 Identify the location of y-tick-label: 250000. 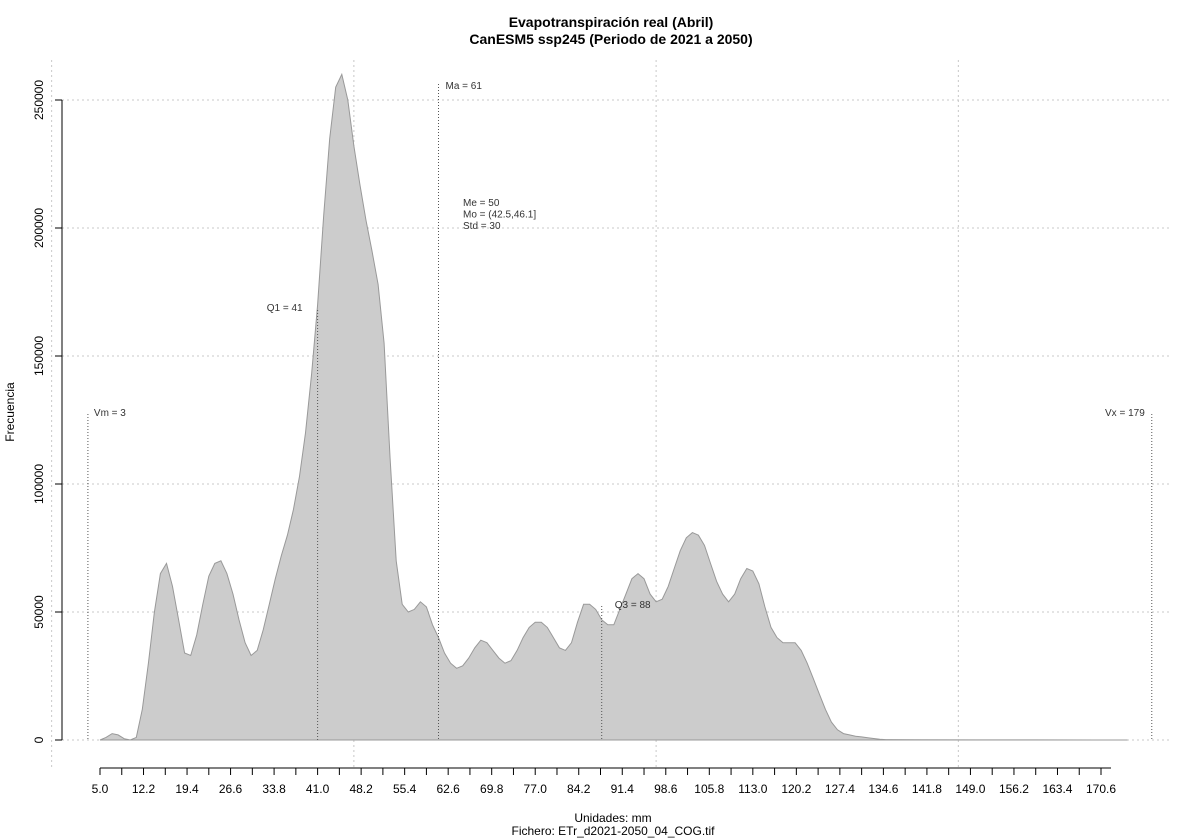
(39, 100).